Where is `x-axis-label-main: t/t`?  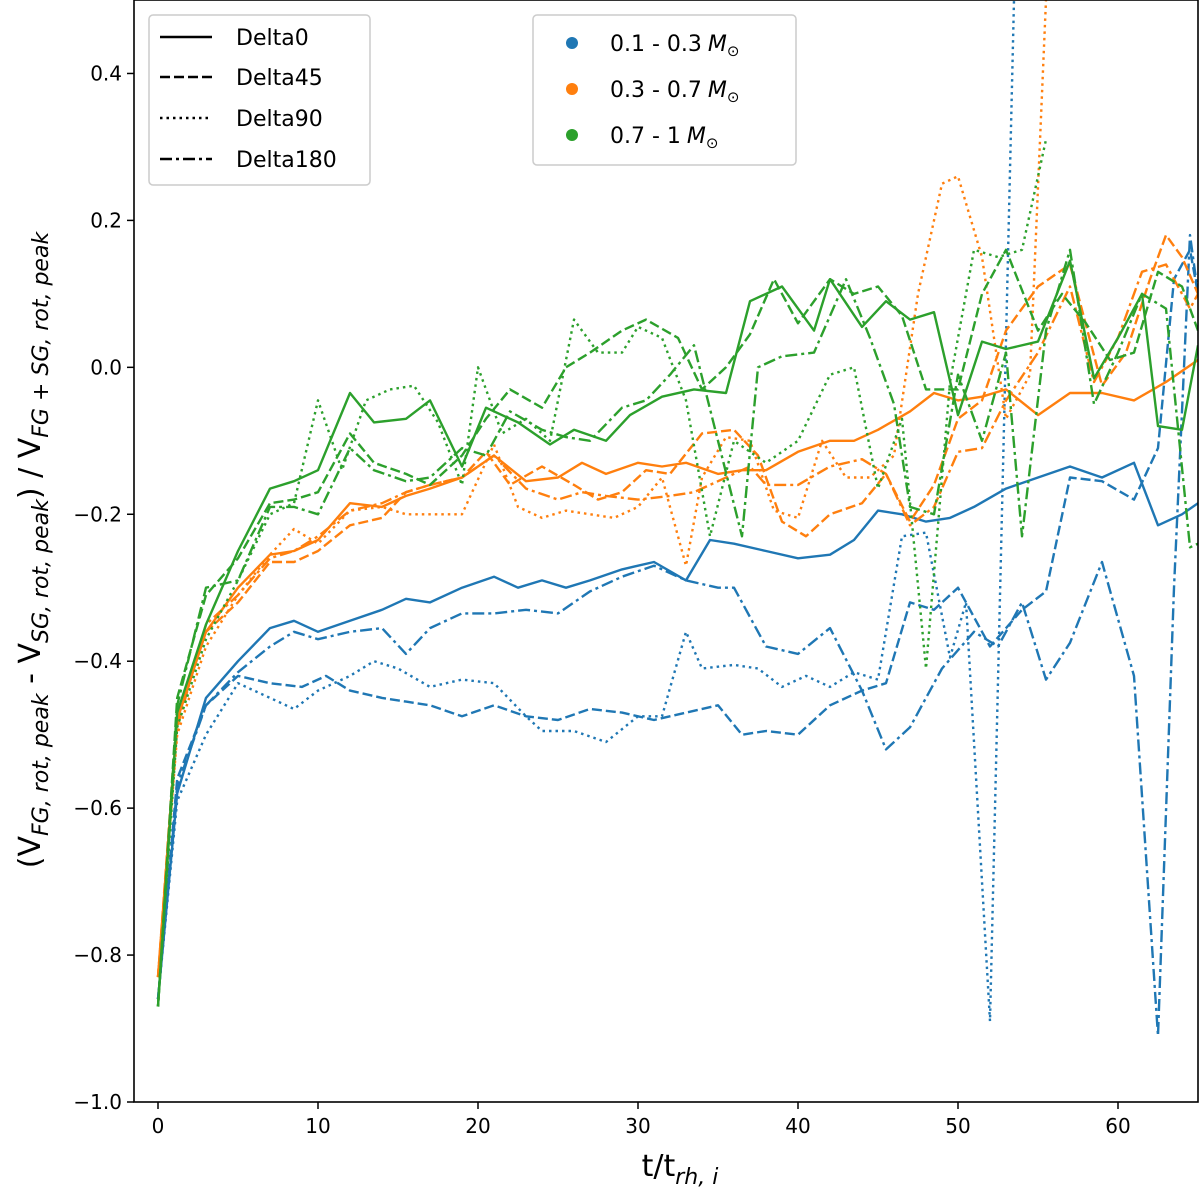 x-axis-label-main: t/t is located at coordinates (659, 1166).